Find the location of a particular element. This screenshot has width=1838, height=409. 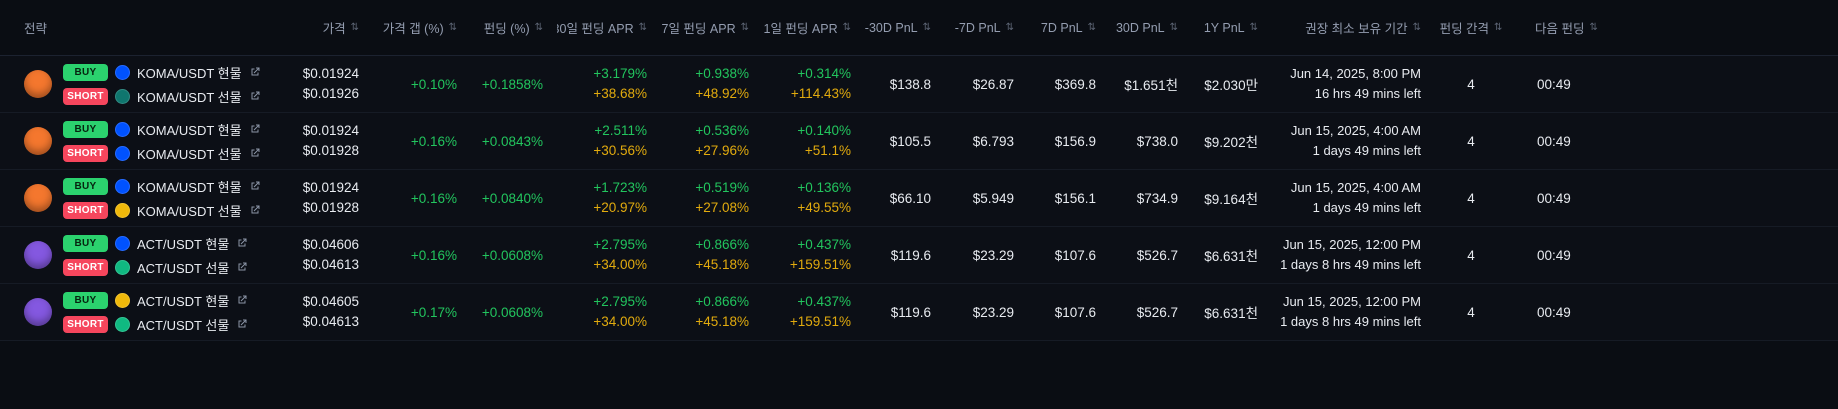

price-cell: $0.01924 $0.01926 is located at coordinates (329, 84).